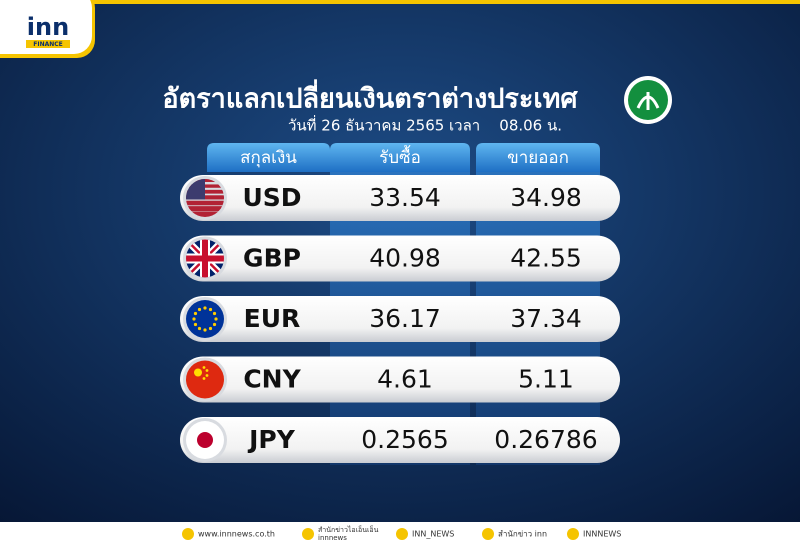 This screenshot has height=550, width=800. Describe the element at coordinates (236, 534) in the screenshot. I see `footer-text: www.innnews.co.th` at that location.